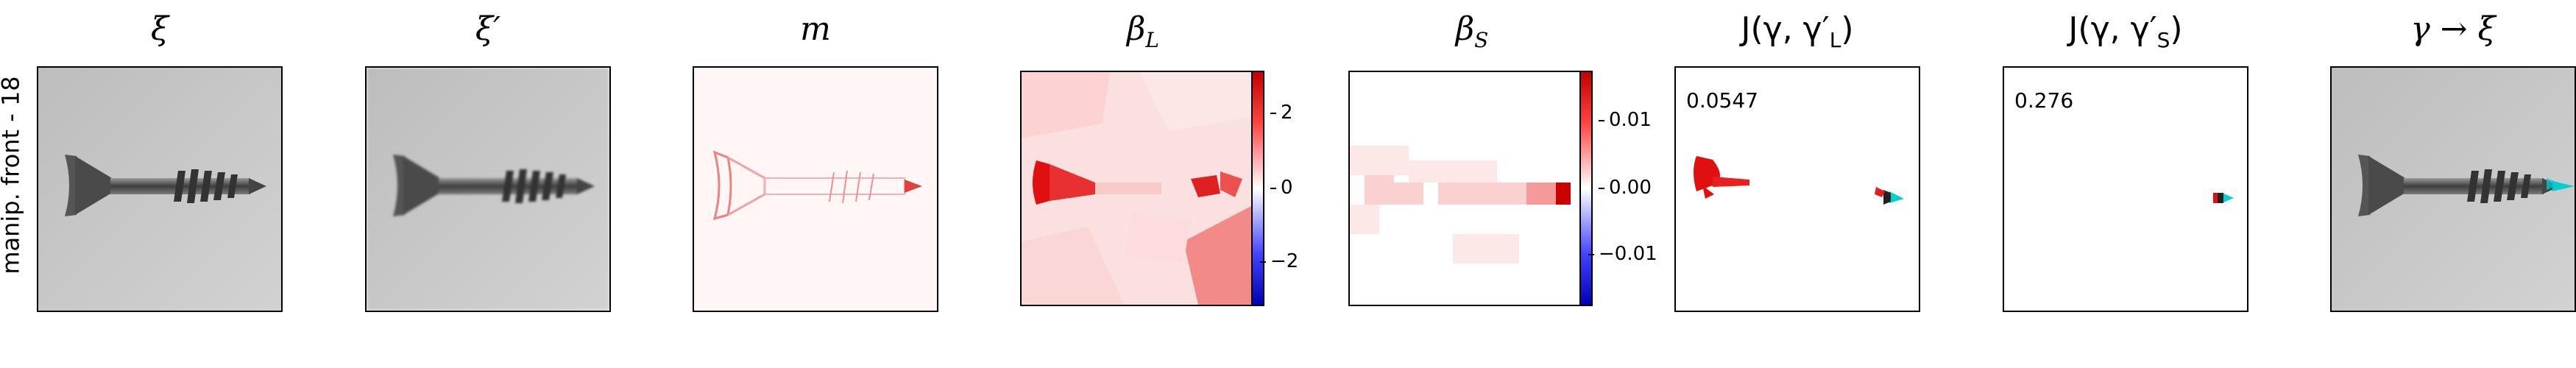 This screenshot has height=368, width=2576. I want to click on panel-title-mask: m, so click(815, 29).